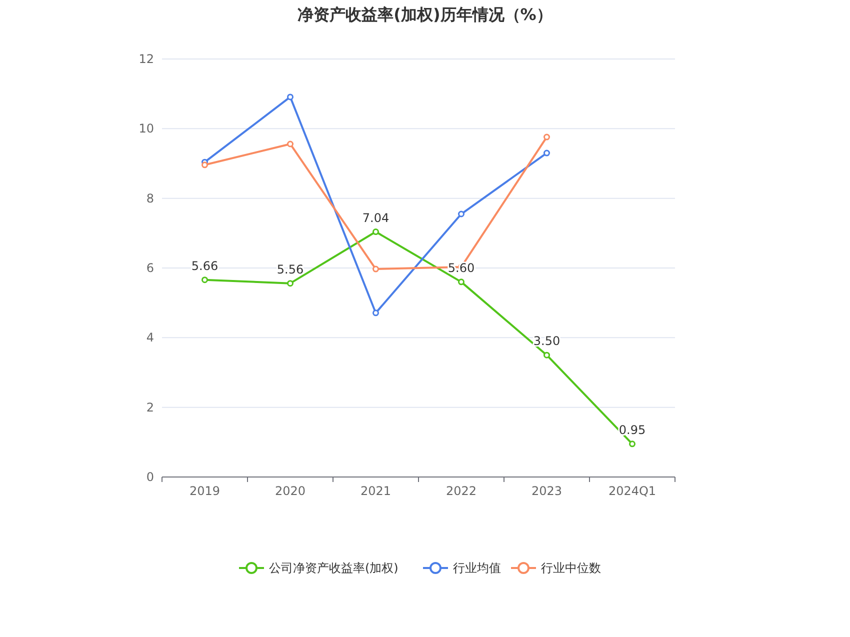 This screenshot has height=637, width=850. I want to click on x-tick-label: 2023, so click(546, 491).